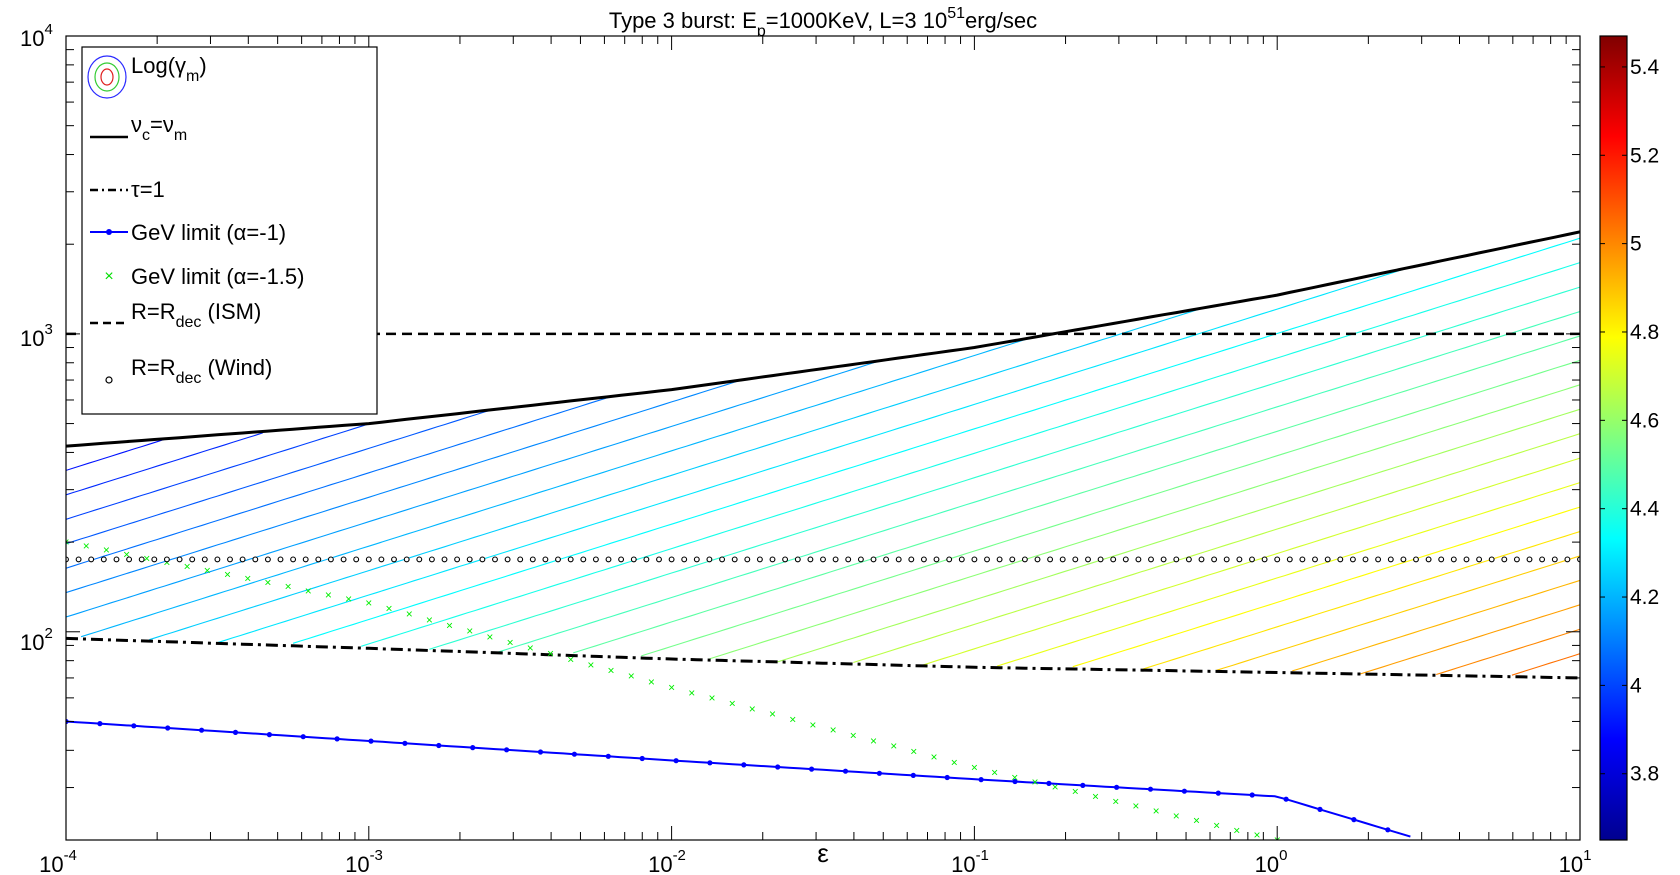 Image resolution: width=1680 pixels, height=875 pixels. What do you see at coordinates (36, 640) in the screenshot?
I see `y-tick-label: 10²` at bounding box center [36, 640].